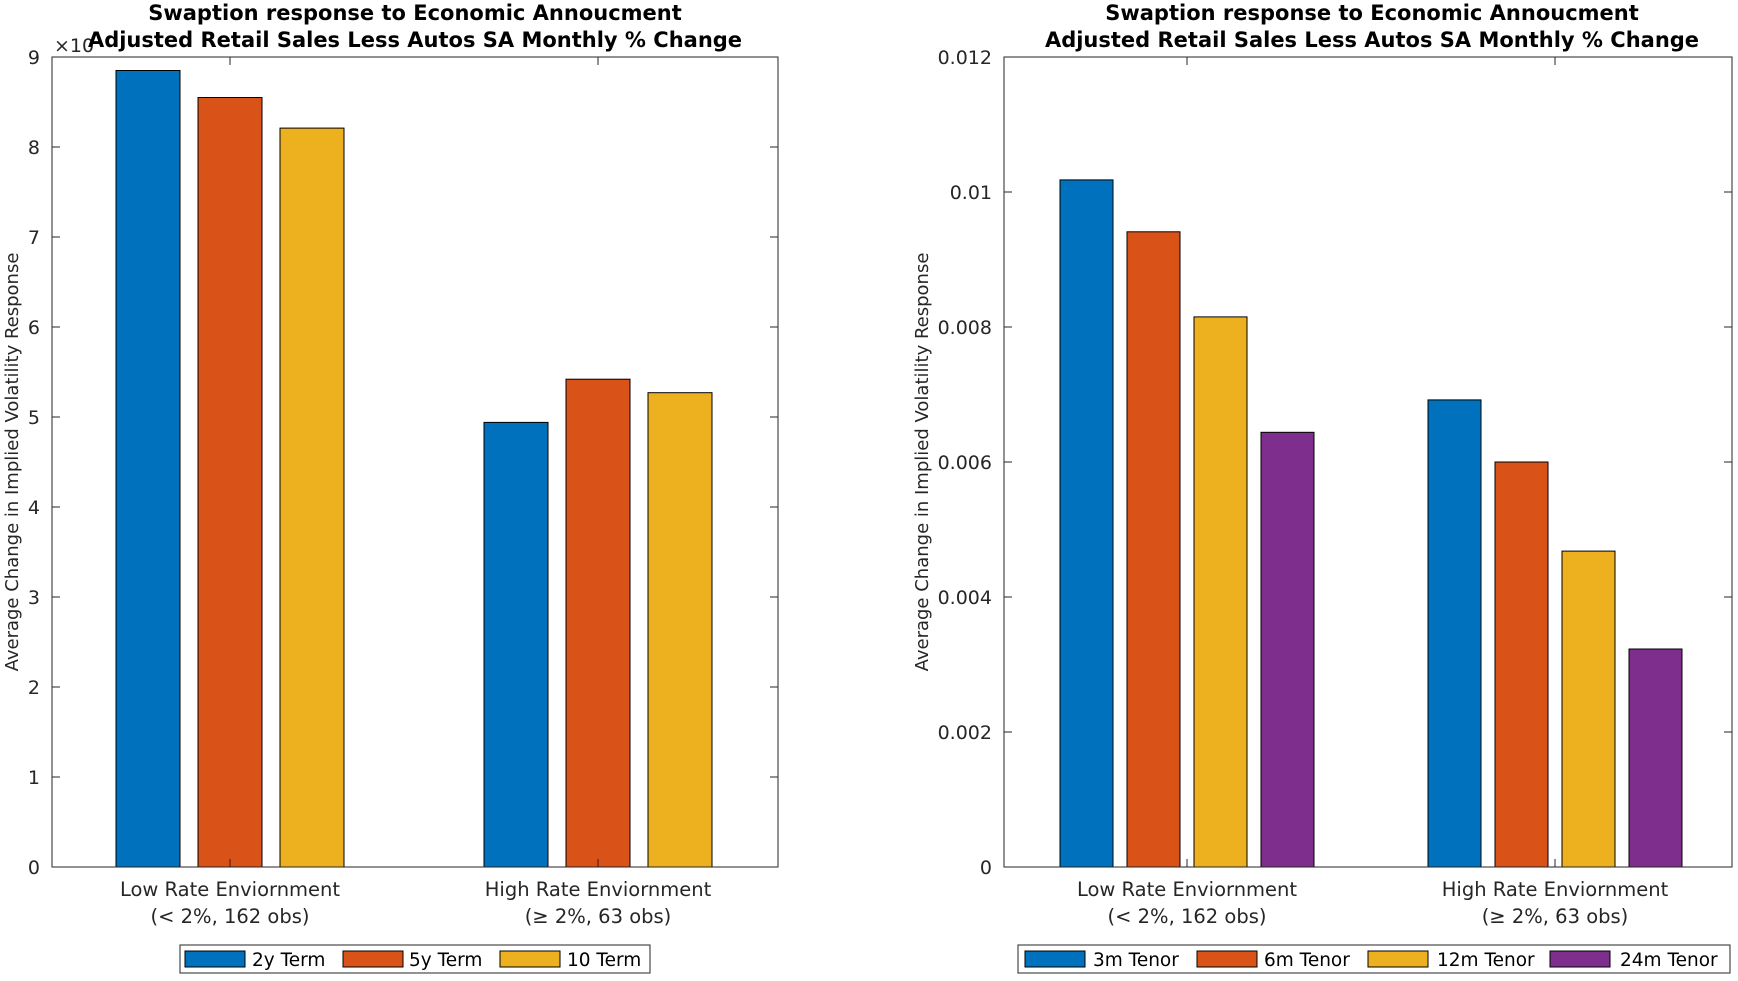  I want to click on y-tick-label: 0.002, so click(965, 733).